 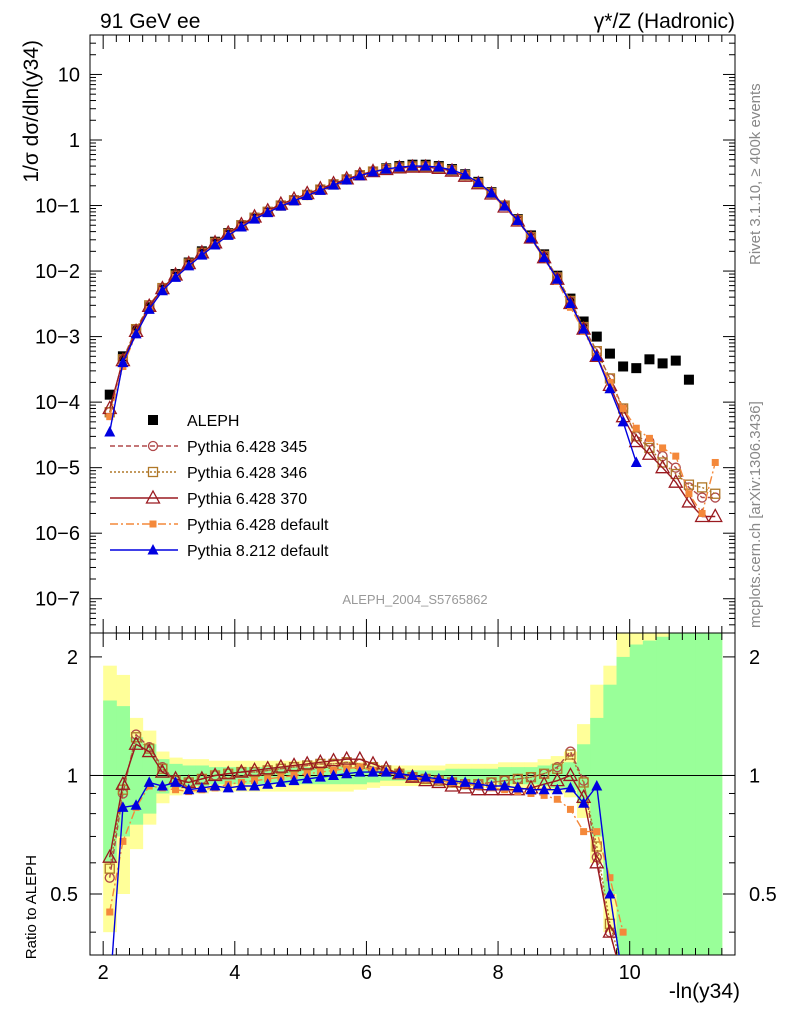 I want to click on mcplots-label: mcplots.cern.ch [arXiv:1306.3436], so click(x=755, y=514).